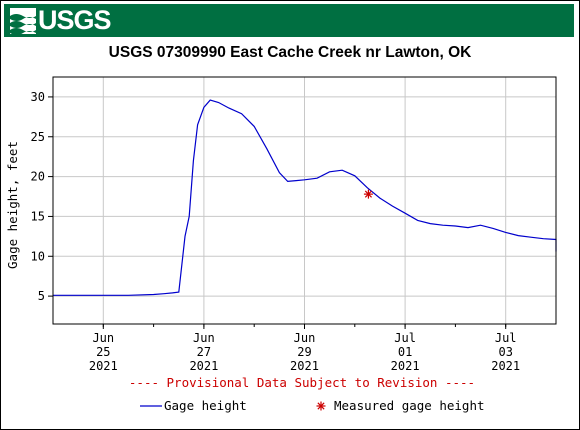  What do you see at coordinates (38, 216) in the screenshot?
I see `y-tick-label: 15` at bounding box center [38, 216].